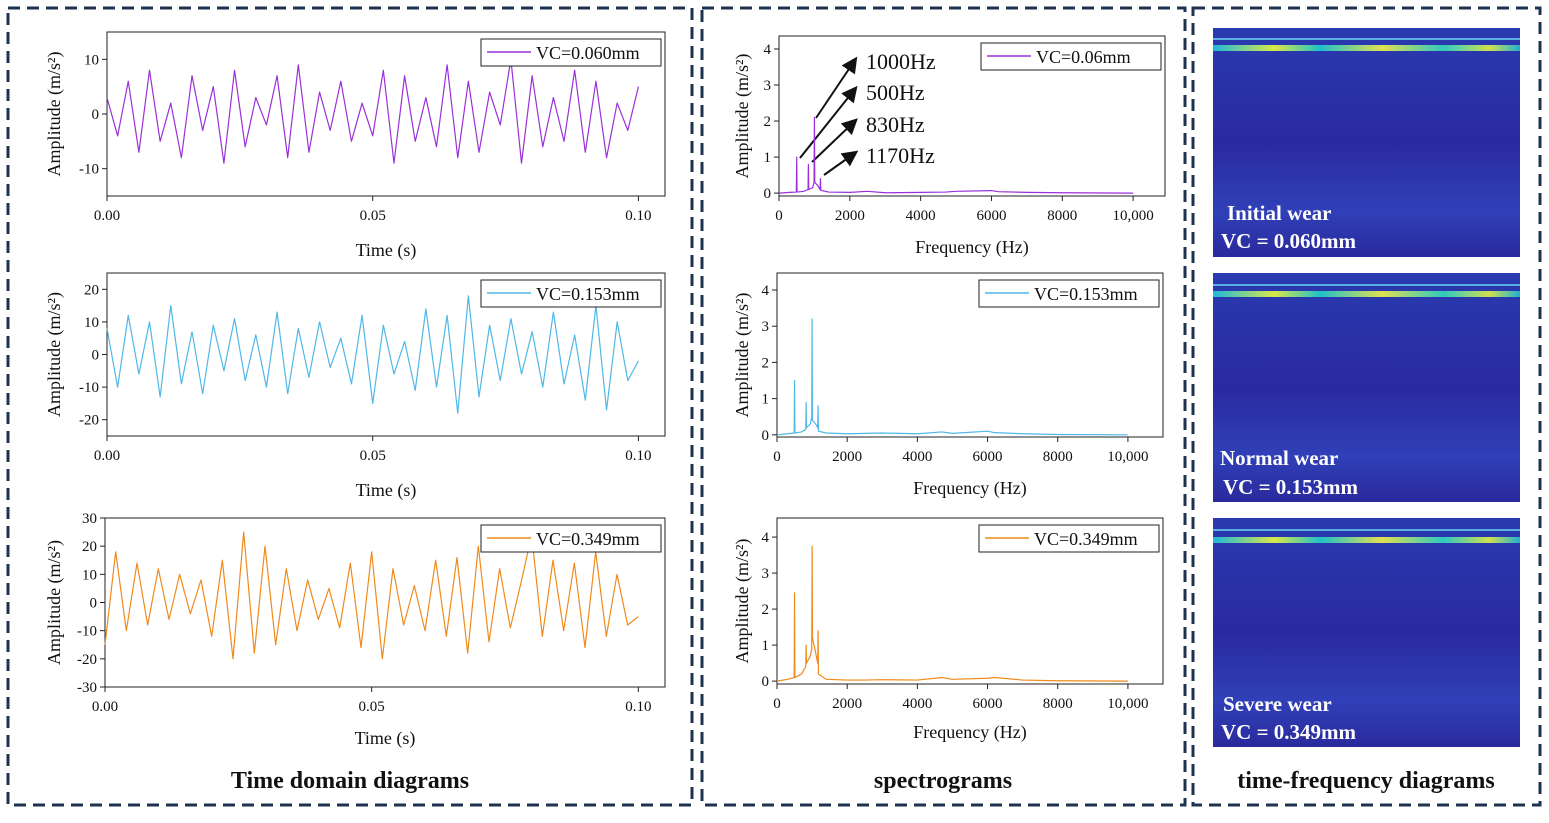  I want to click on section-title: spectrograms, so click(943, 781).